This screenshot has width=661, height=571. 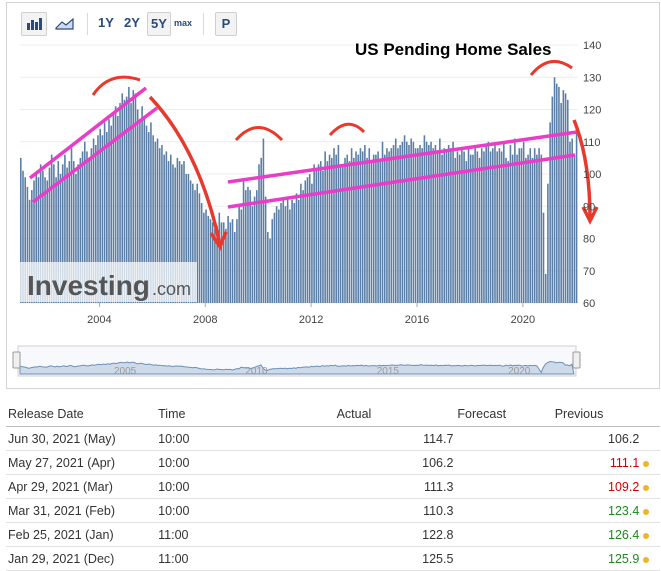 What do you see at coordinates (597, 486) in the screenshot?
I see `previous-value: 109.2` at bounding box center [597, 486].